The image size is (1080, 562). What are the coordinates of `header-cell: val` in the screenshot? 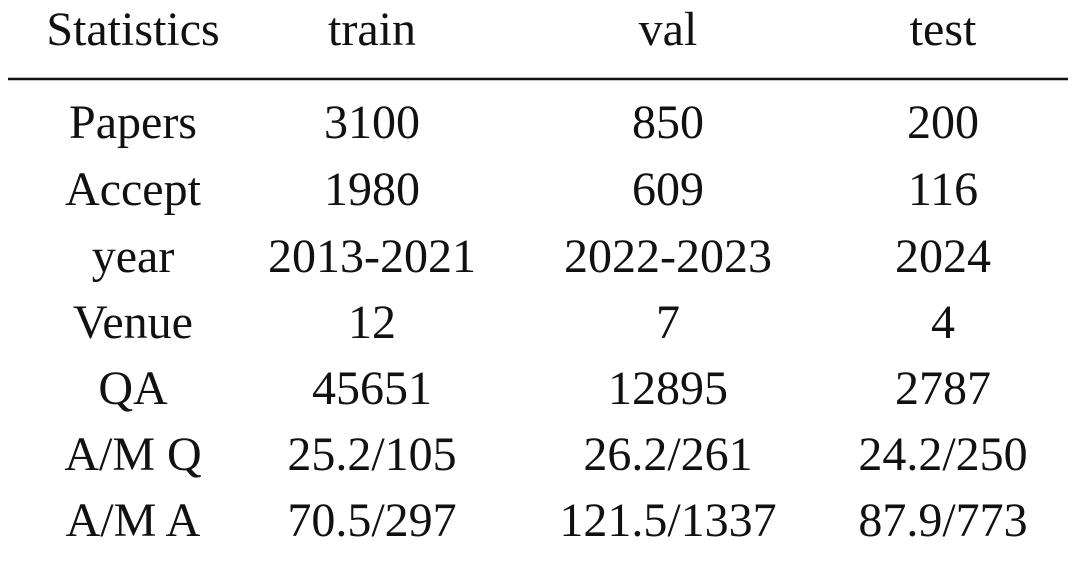 It's located at (668, 29).